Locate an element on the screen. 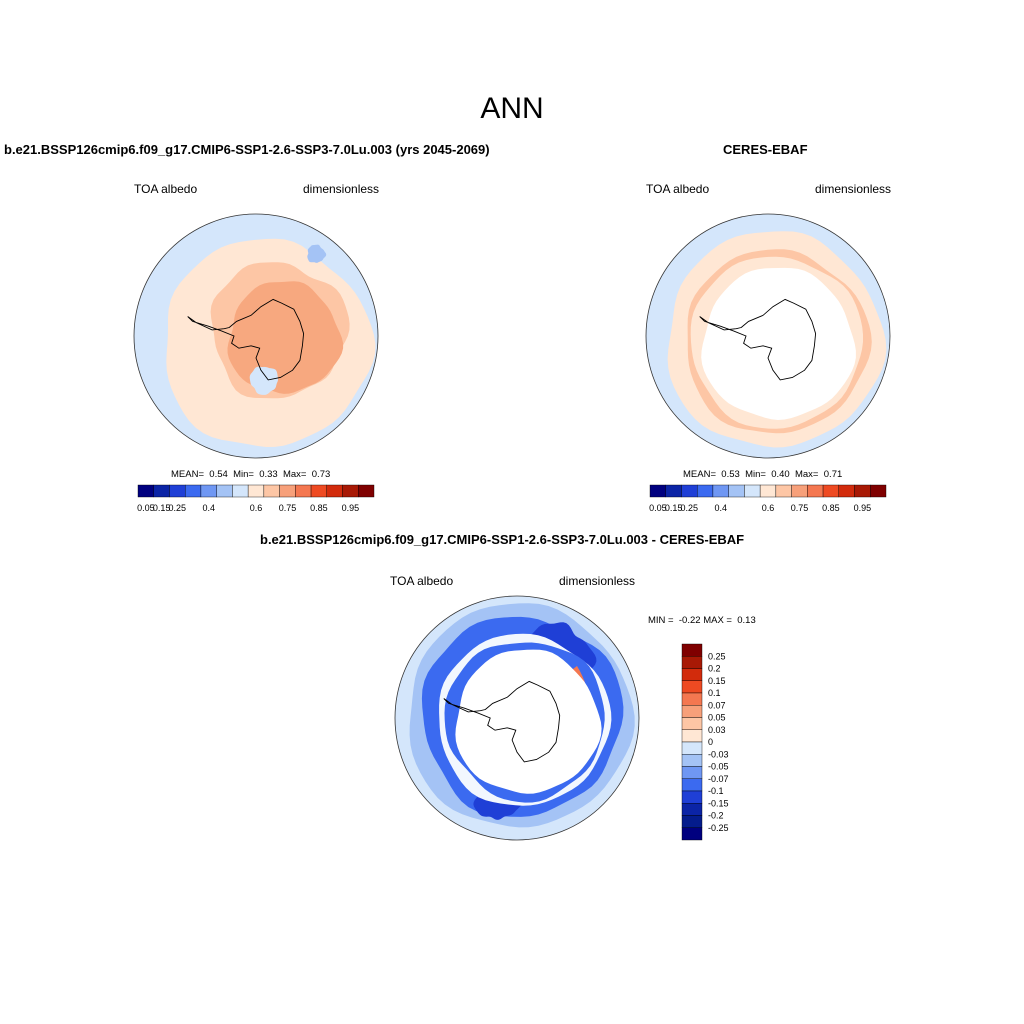 Image resolution: width=1024 pixels, height=1024 pixels. panel1-colorbar-tick-2: 0.25 is located at coordinates (178, 508).